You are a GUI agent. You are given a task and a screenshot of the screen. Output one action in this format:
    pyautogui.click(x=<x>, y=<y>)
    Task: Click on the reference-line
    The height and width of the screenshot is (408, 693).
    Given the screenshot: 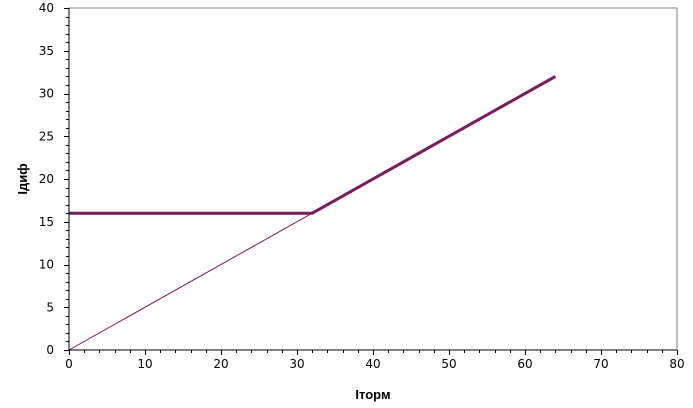 What is the action you would take?
    pyautogui.click(x=190, y=281)
    